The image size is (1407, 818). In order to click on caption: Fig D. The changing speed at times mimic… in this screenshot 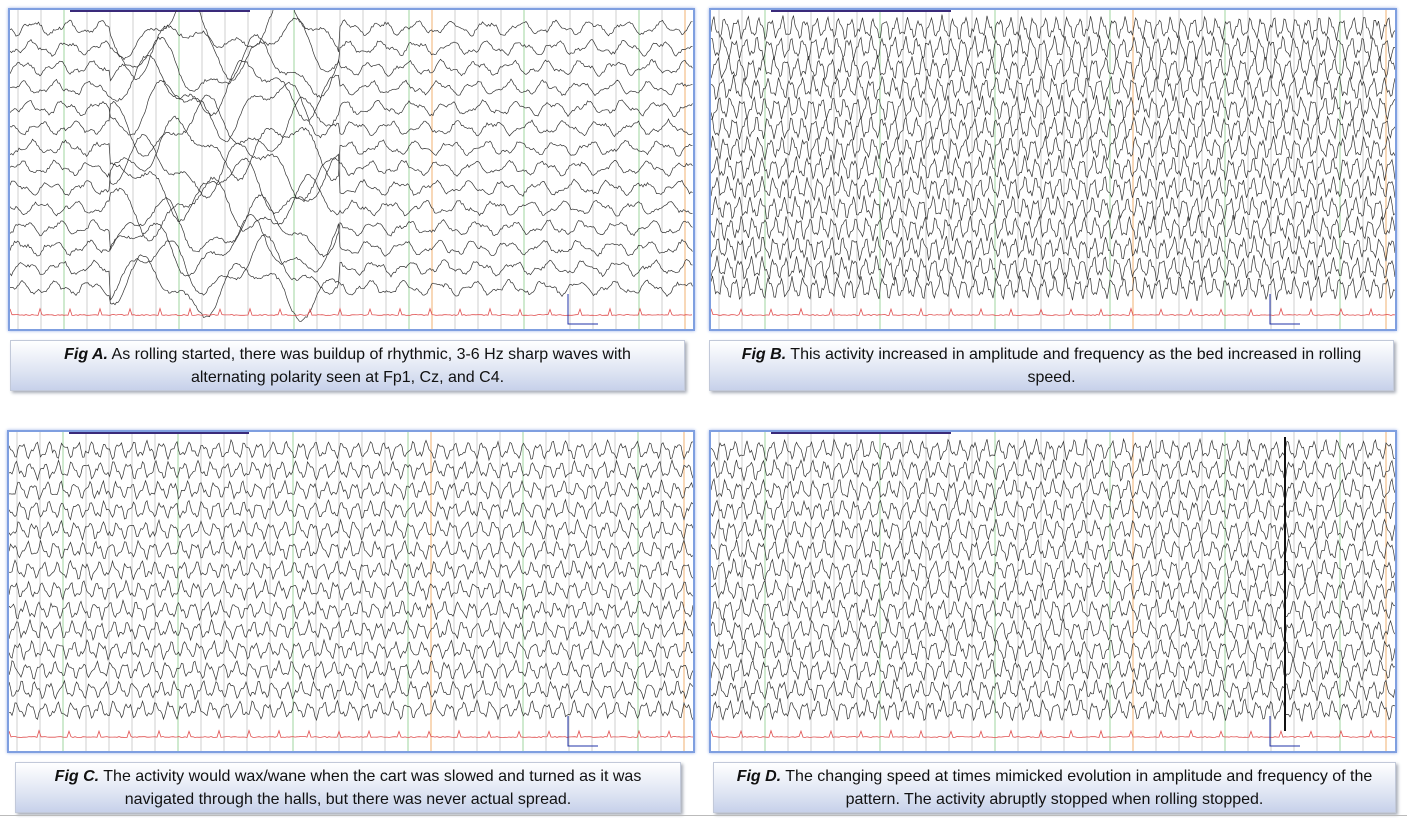, I will do `click(1054, 787)`.